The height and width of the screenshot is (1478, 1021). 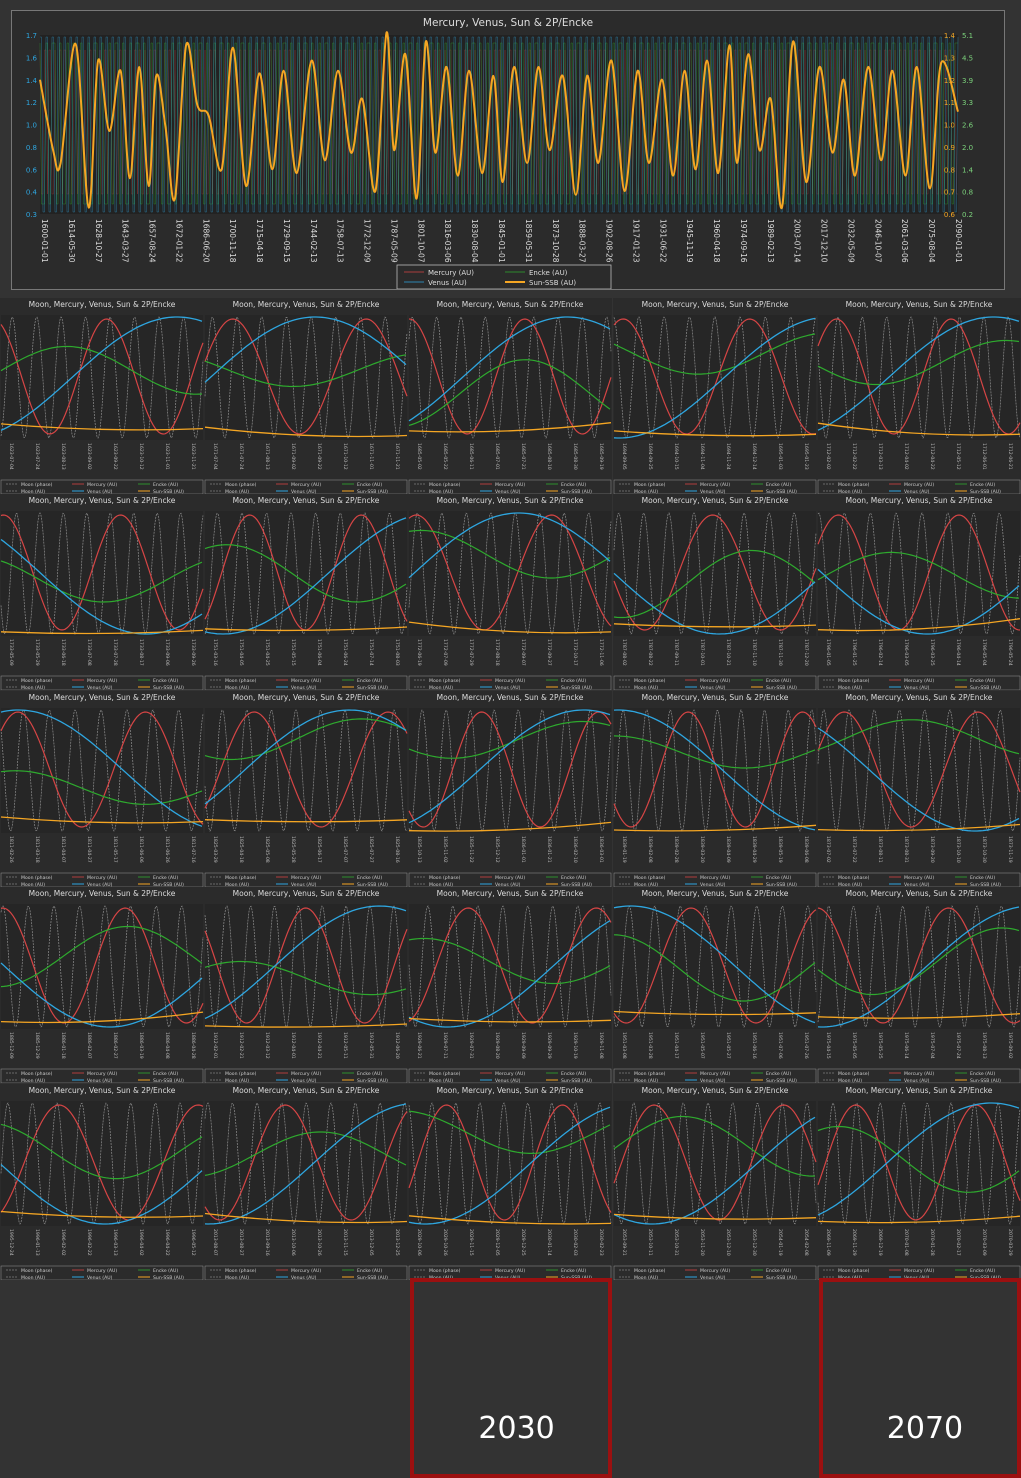 What do you see at coordinates (676, 1045) in the screenshot?
I see `subchart-date-label: 1951-04-17` at bounding box center [676, 1045].